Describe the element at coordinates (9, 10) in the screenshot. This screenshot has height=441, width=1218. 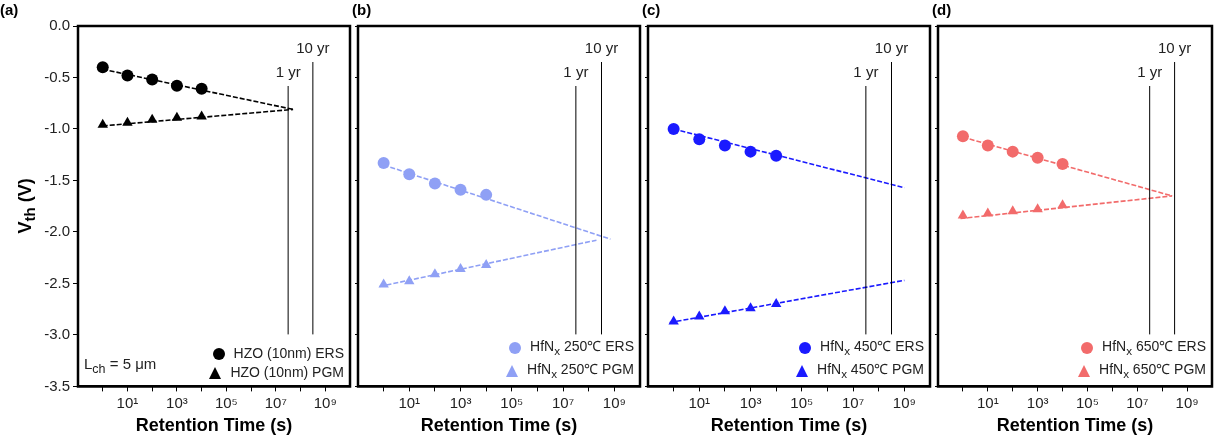
I see `chart-title: (a)` at that location.